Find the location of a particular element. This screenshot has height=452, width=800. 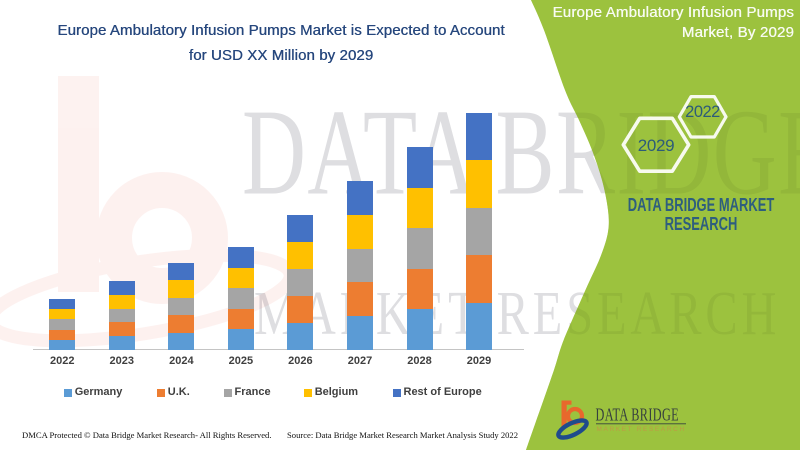

svg-text: DATA BRIDGE is located at coordinates (637, 415).